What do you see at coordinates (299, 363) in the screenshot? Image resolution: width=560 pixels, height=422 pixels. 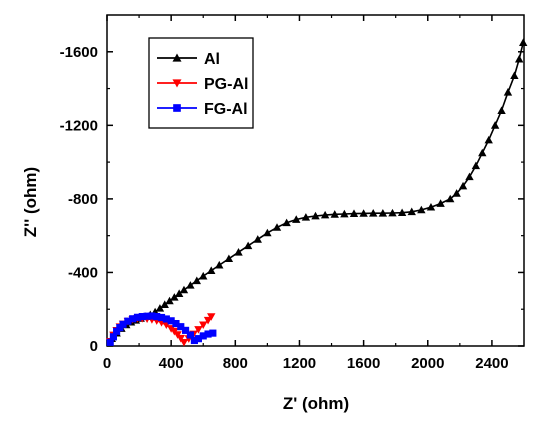 I see `x-tick-label: 1200` at bounding box center [299, 363].